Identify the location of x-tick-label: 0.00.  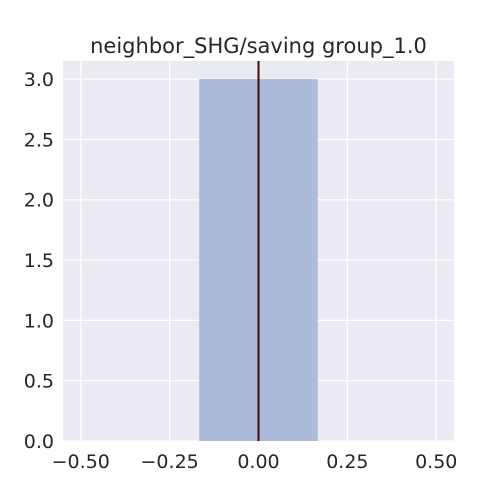
(258, 462).